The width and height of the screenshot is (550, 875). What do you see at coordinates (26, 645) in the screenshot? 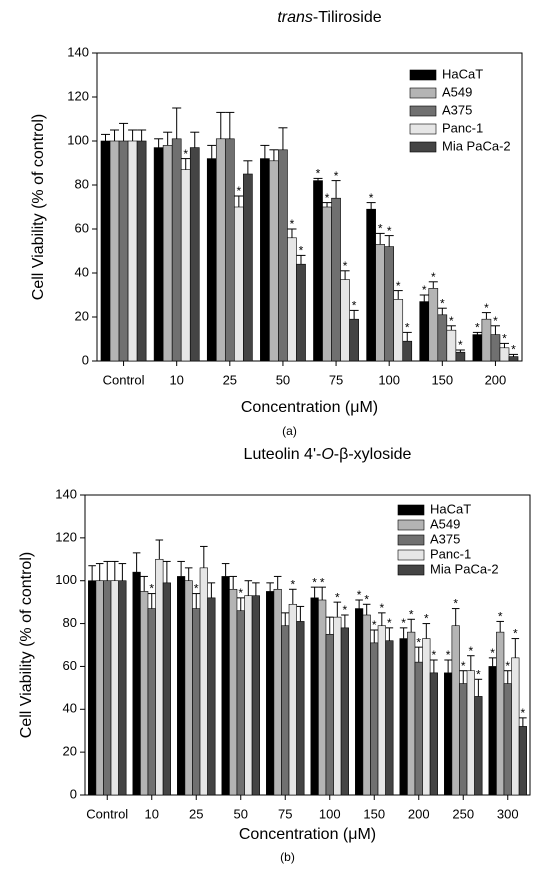
I see `y-axis-label: Cell Viability (% of control)` at bounding box center [26, 645].